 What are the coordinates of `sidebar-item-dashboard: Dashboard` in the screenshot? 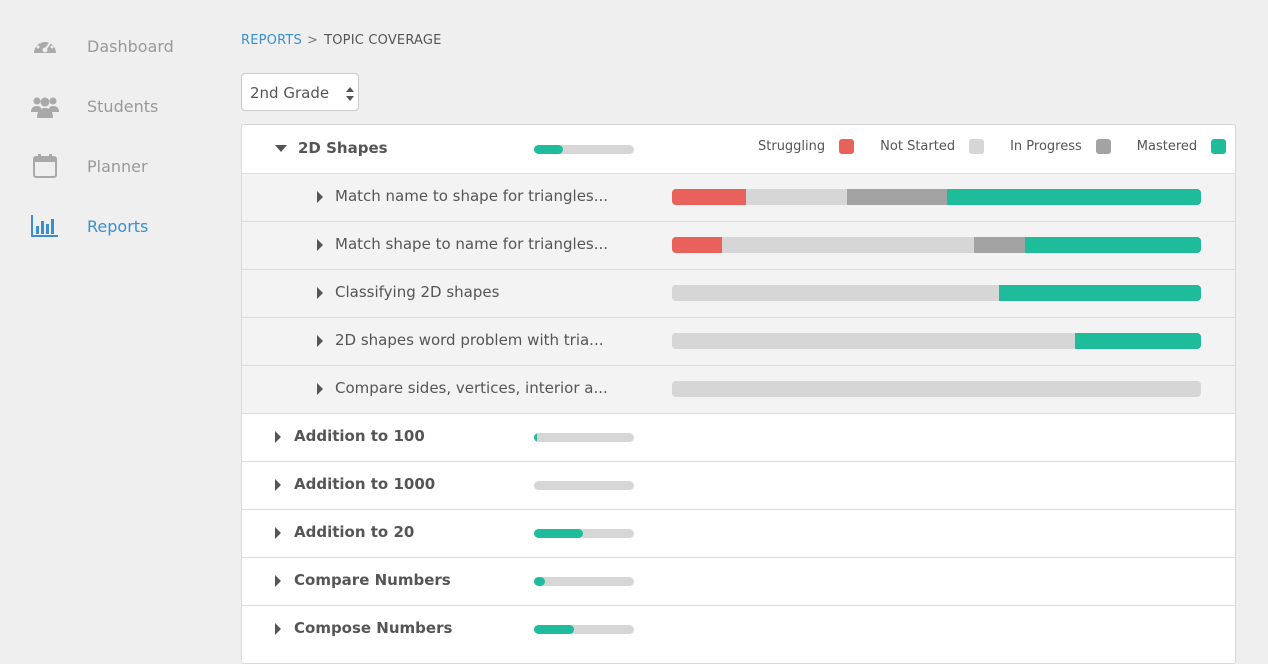 It's located at (102, 46).